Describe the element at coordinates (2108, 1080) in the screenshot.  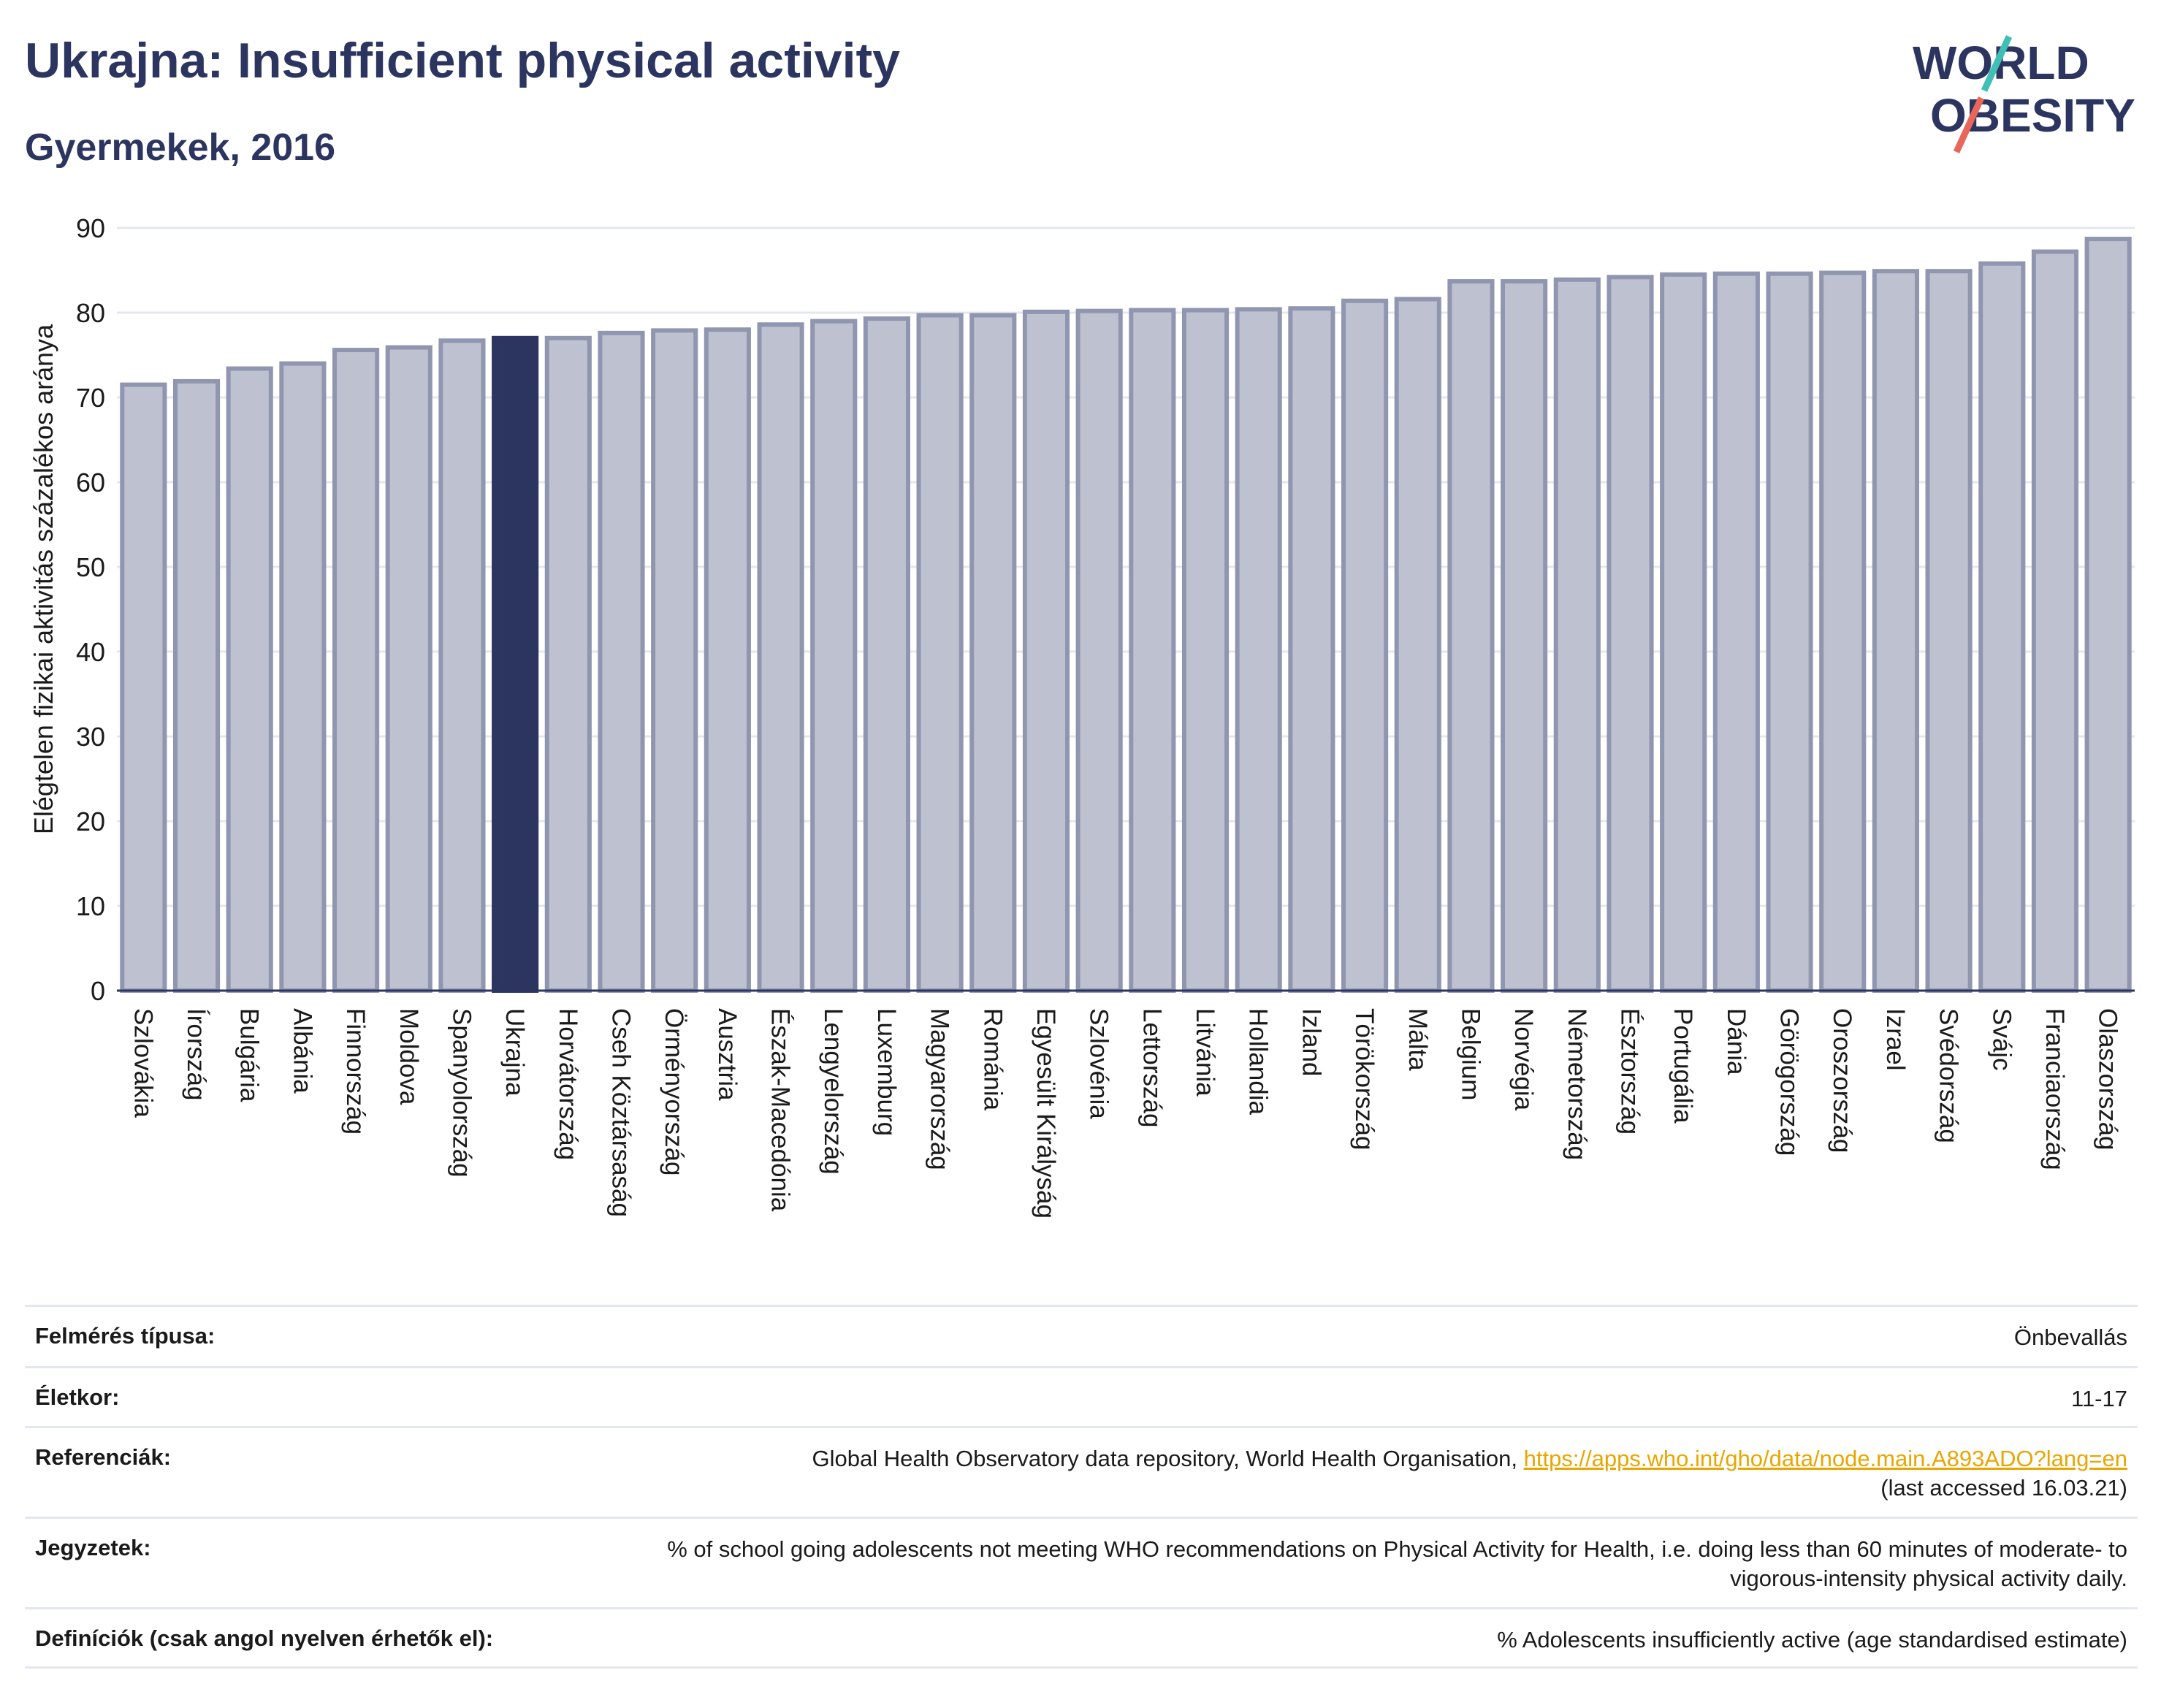
I see `x-tick-label: Olaszország` at that location.